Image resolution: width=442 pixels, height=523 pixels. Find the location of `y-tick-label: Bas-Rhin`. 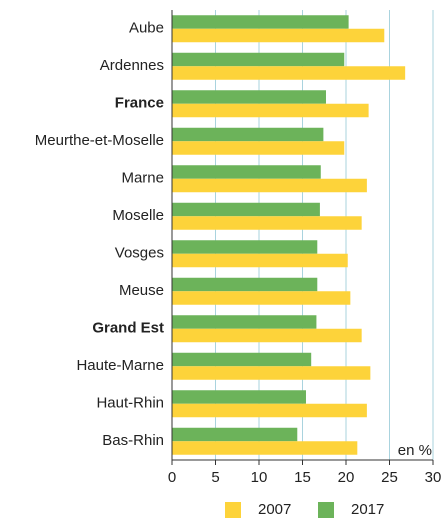

y-tick-label: Bas-Rhin is located at coordinates (133, 440).